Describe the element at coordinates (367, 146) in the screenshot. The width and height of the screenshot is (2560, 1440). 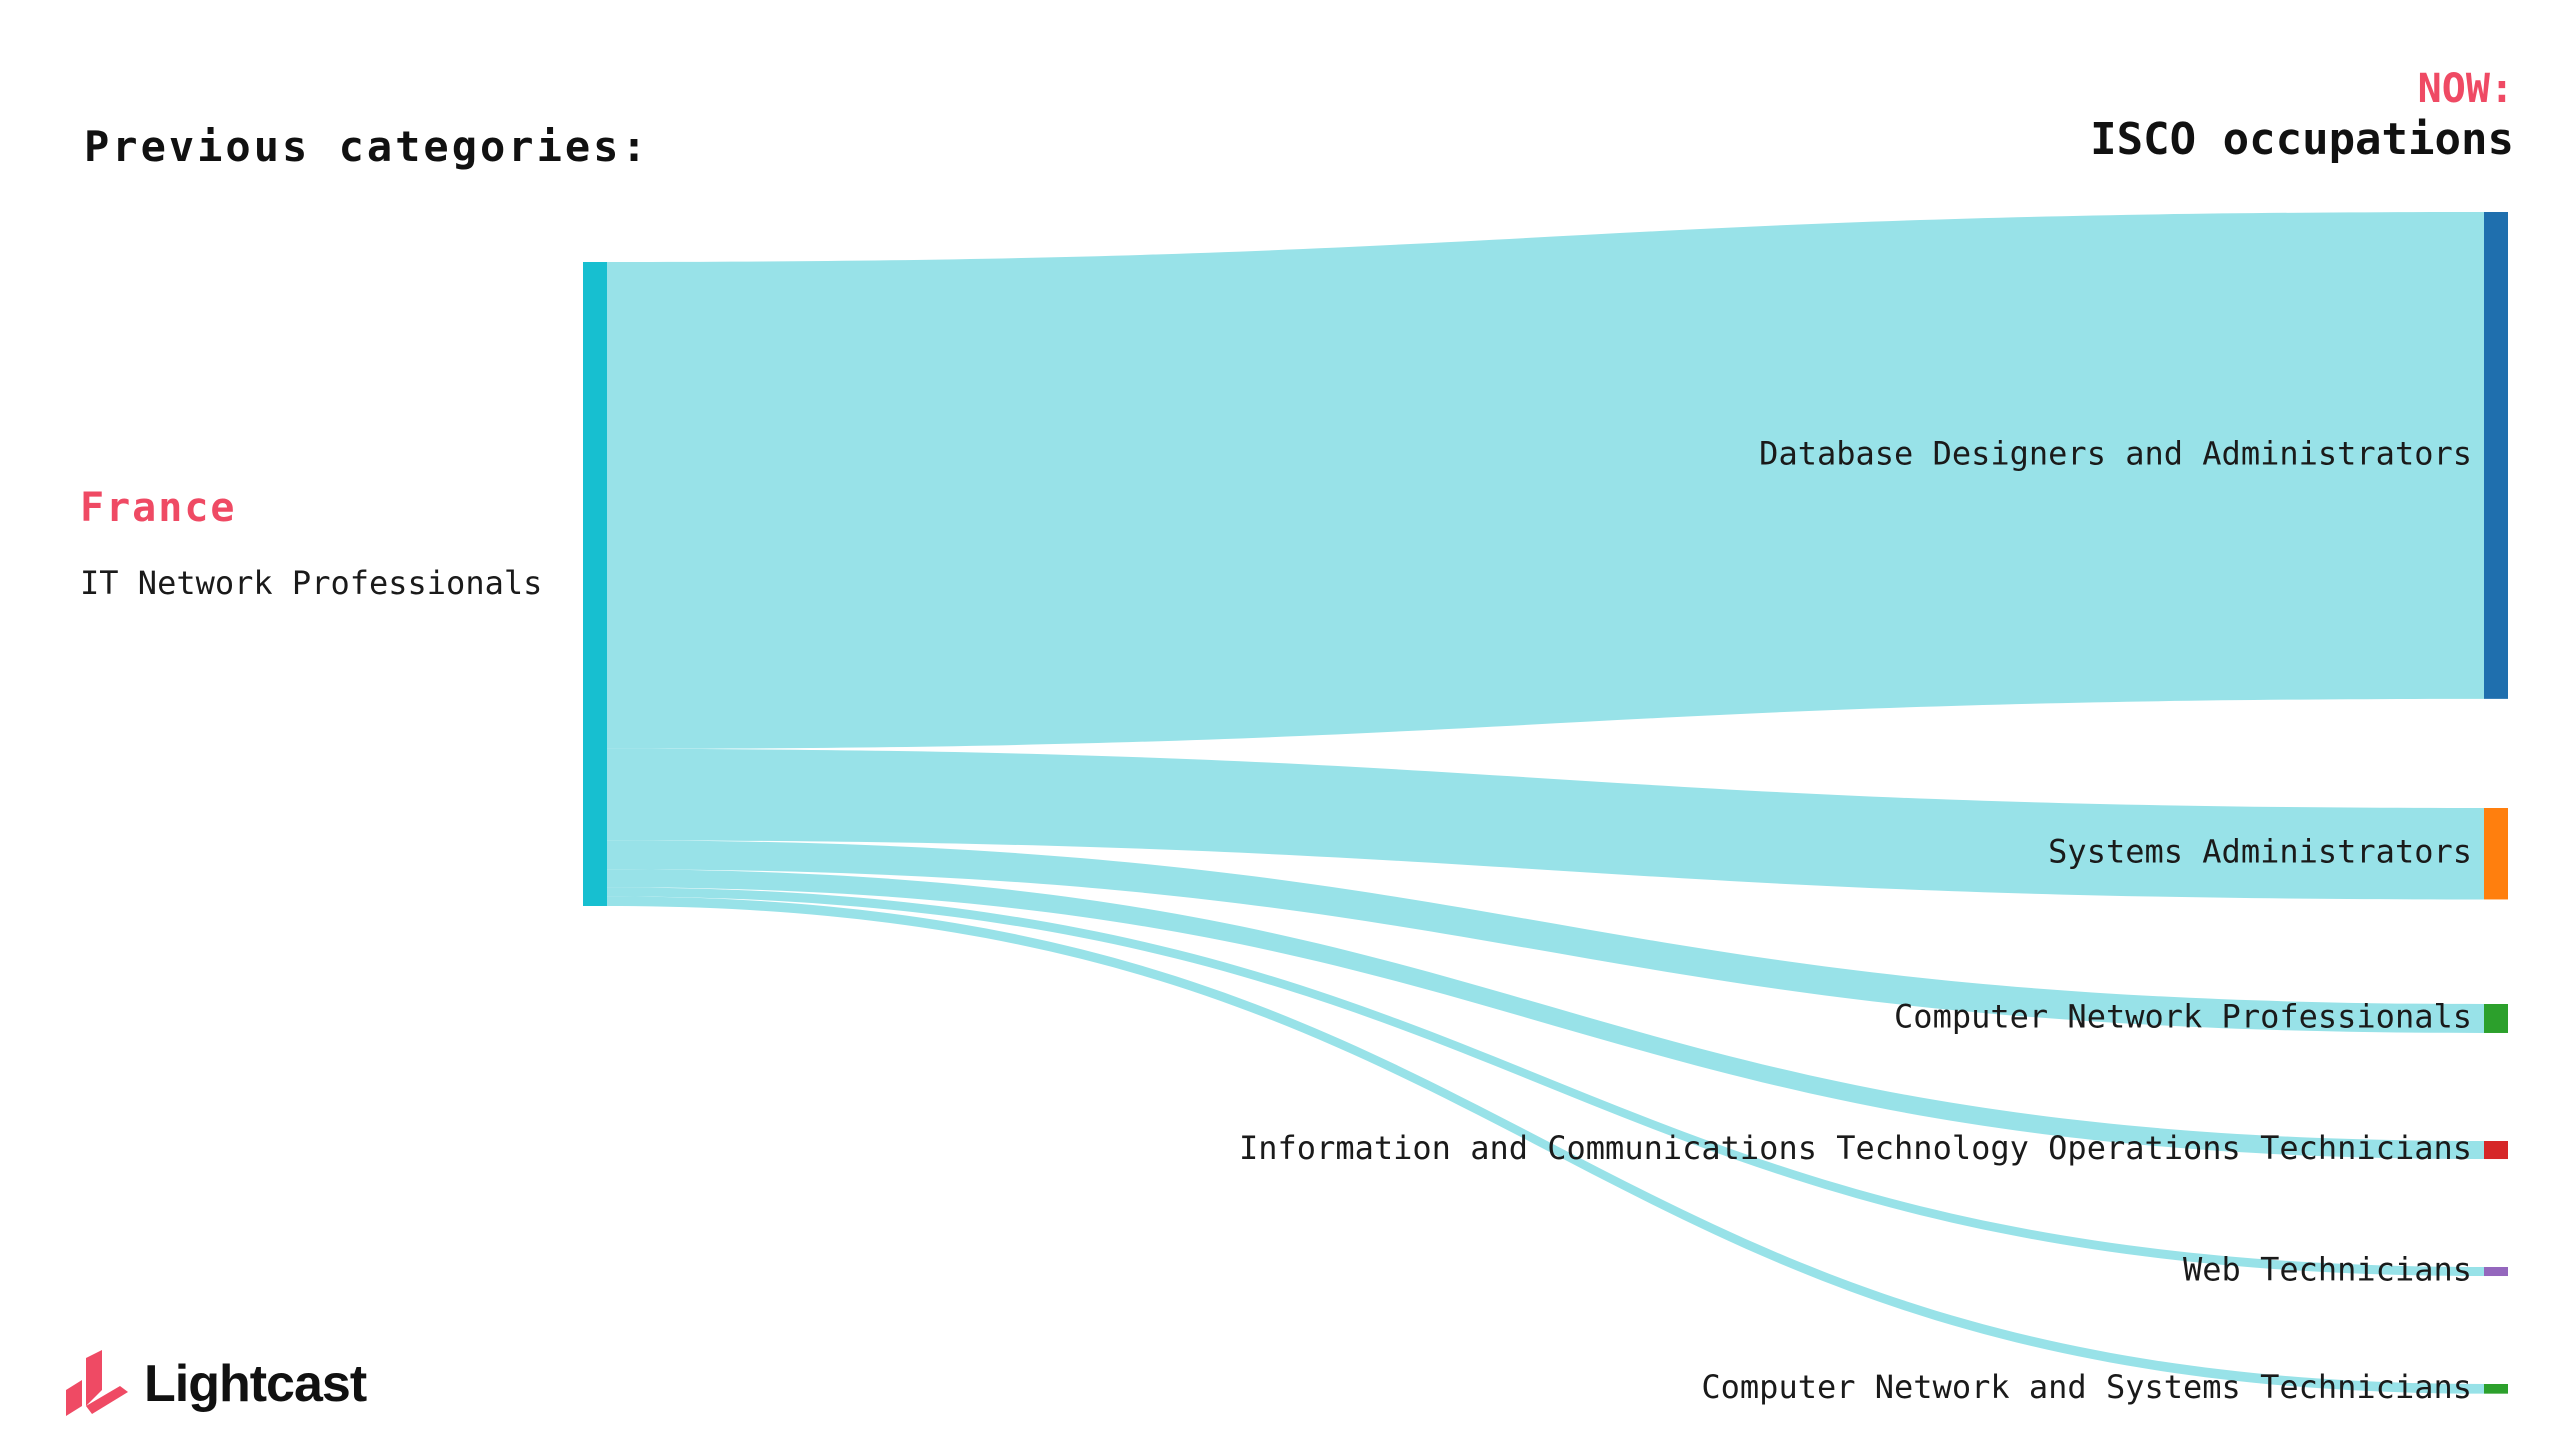
I see `previous-categories-title: Previous categories:` at that location.